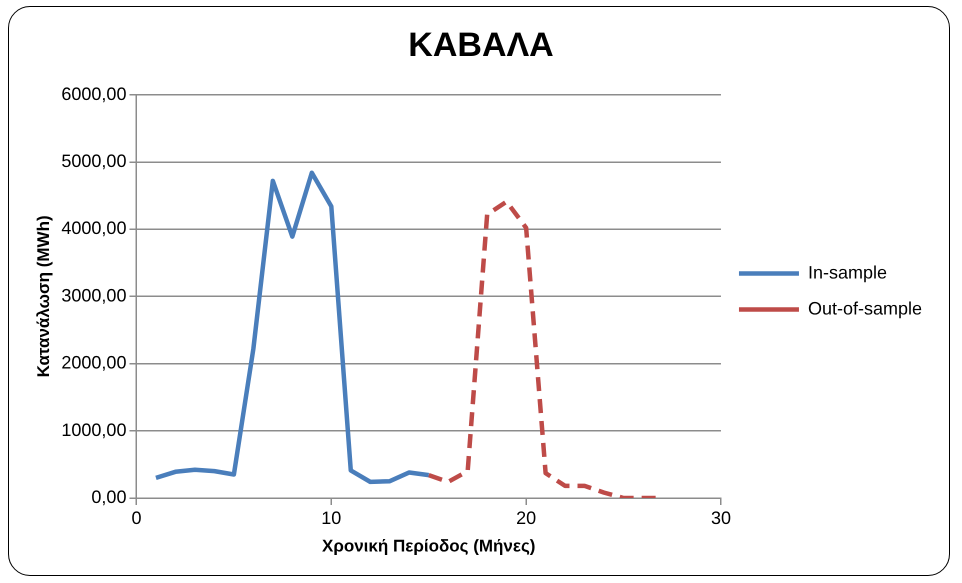 The image size is (962, 583). What do you see at coordinates (720, 518) in the screenshot?
I see `x-tick-label: 30` at bounding box center [720, 518].